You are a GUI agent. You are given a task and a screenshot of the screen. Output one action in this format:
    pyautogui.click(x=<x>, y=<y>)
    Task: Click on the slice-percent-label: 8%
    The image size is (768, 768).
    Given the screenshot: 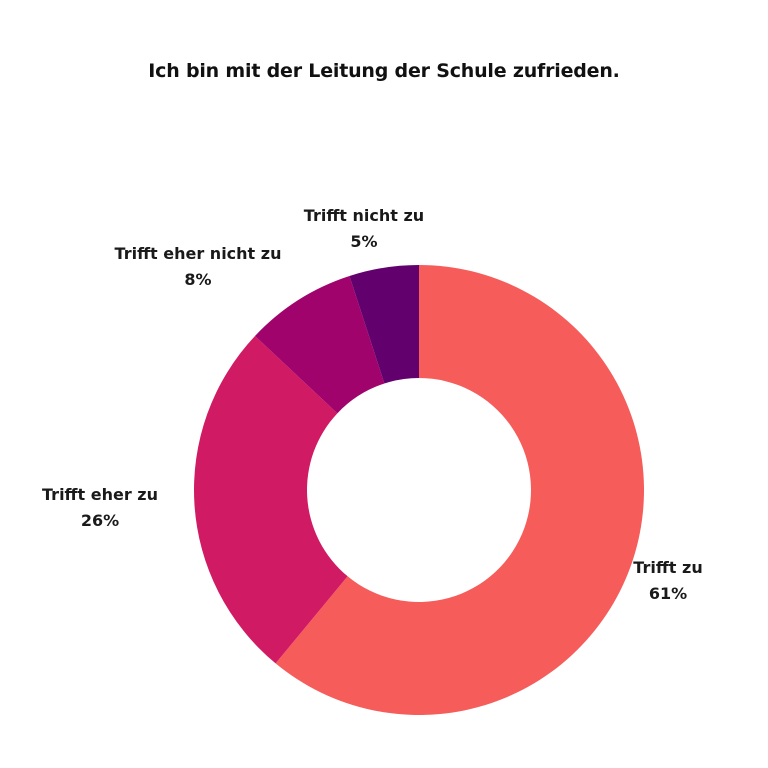 What is the action you would take?
    pyautogui.click(x=198, y=279)
    